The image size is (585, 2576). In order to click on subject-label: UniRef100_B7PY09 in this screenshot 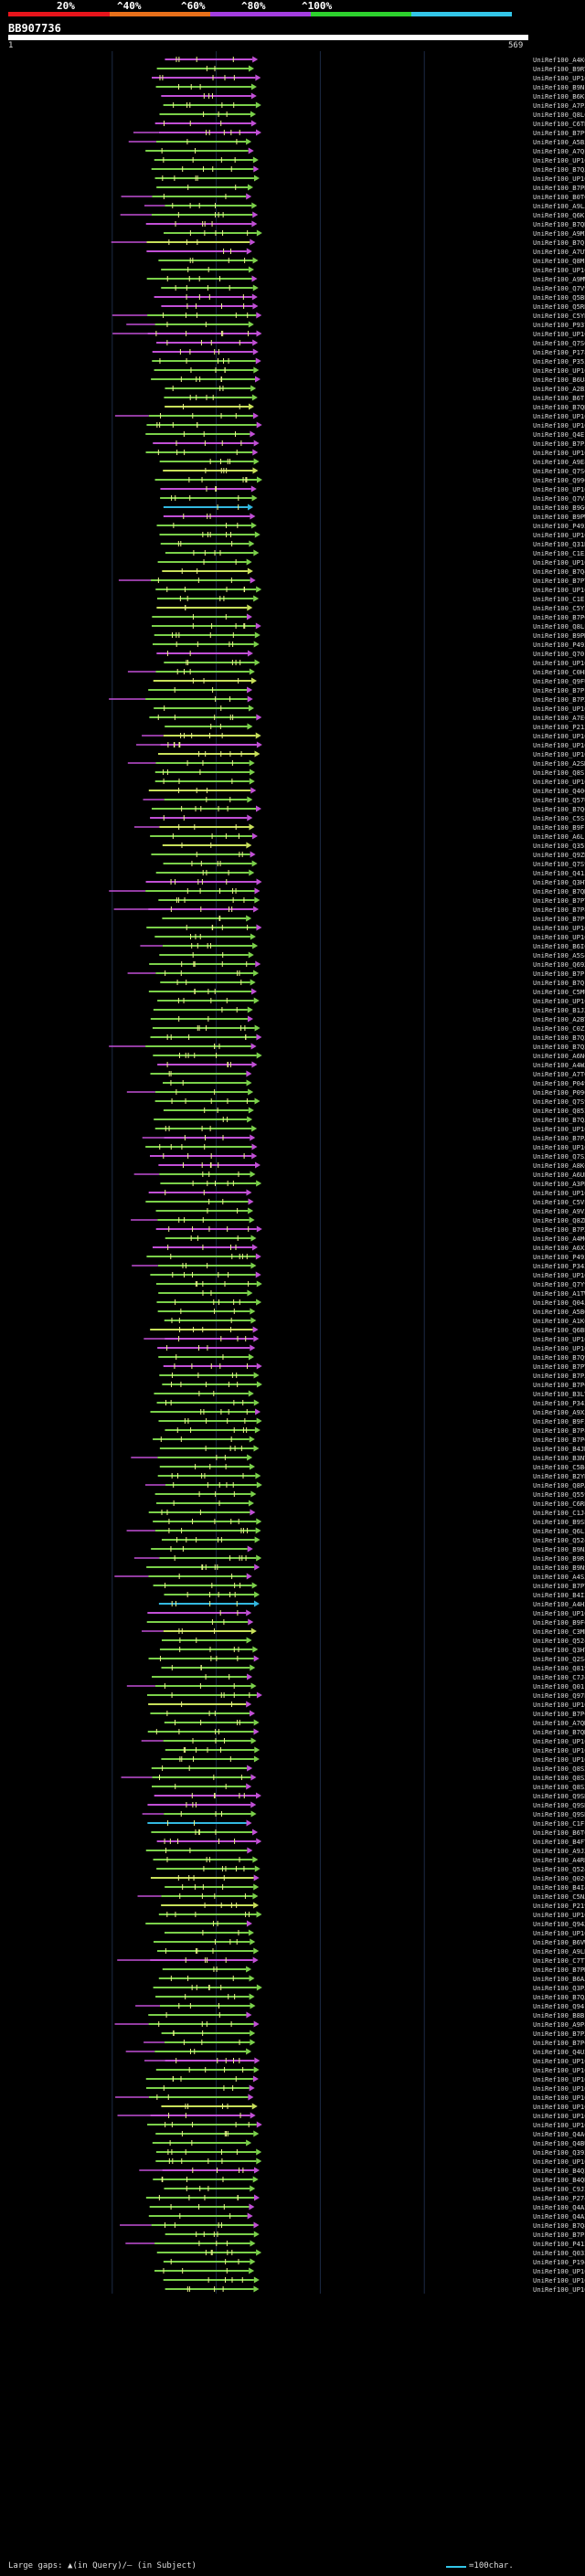, I will do `click(559, 1586)`.